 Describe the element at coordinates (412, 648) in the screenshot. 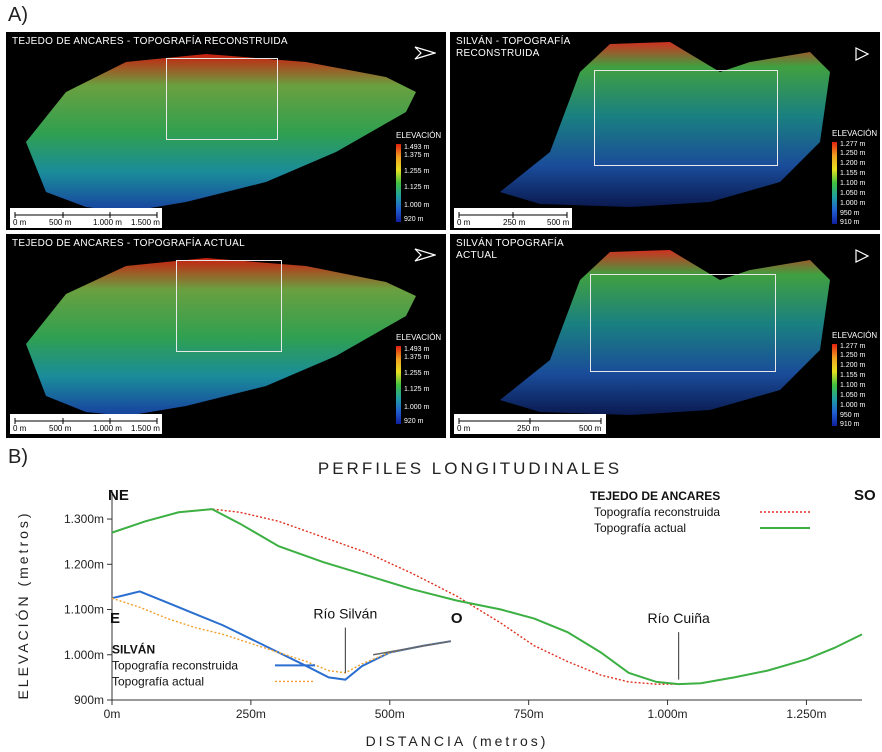

I see `series-tail` at that location.